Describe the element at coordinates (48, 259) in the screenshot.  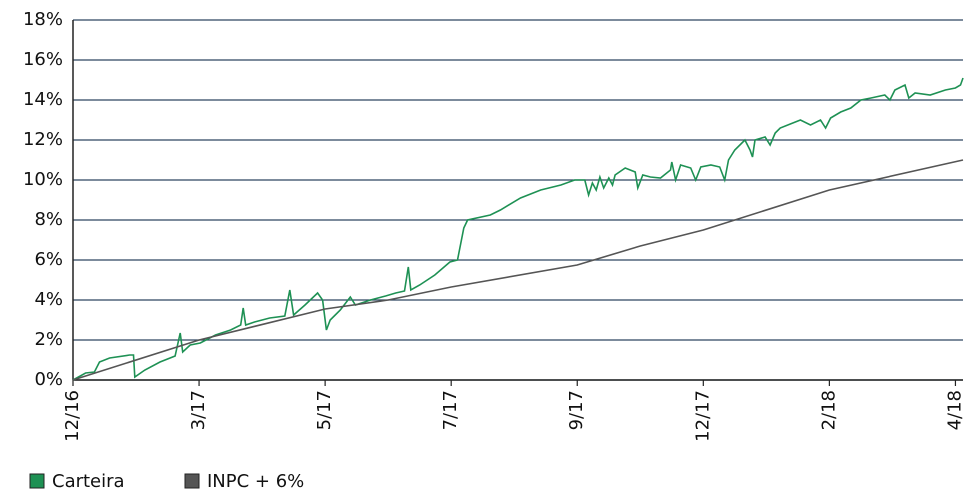
I see `y-tick-label: 6%` at that location.